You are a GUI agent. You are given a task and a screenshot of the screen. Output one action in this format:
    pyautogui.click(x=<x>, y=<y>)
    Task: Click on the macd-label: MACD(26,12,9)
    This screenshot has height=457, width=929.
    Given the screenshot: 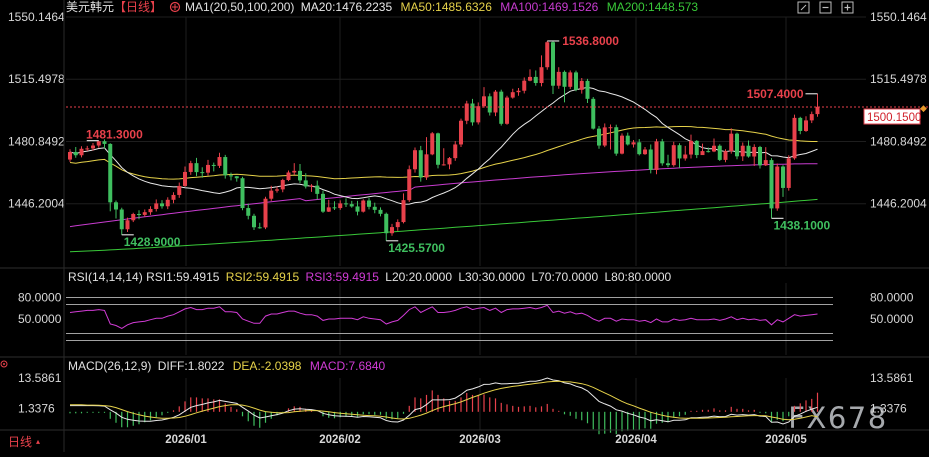 What is the action you would take?
    pyautogui.click(x=109, y=366)
    